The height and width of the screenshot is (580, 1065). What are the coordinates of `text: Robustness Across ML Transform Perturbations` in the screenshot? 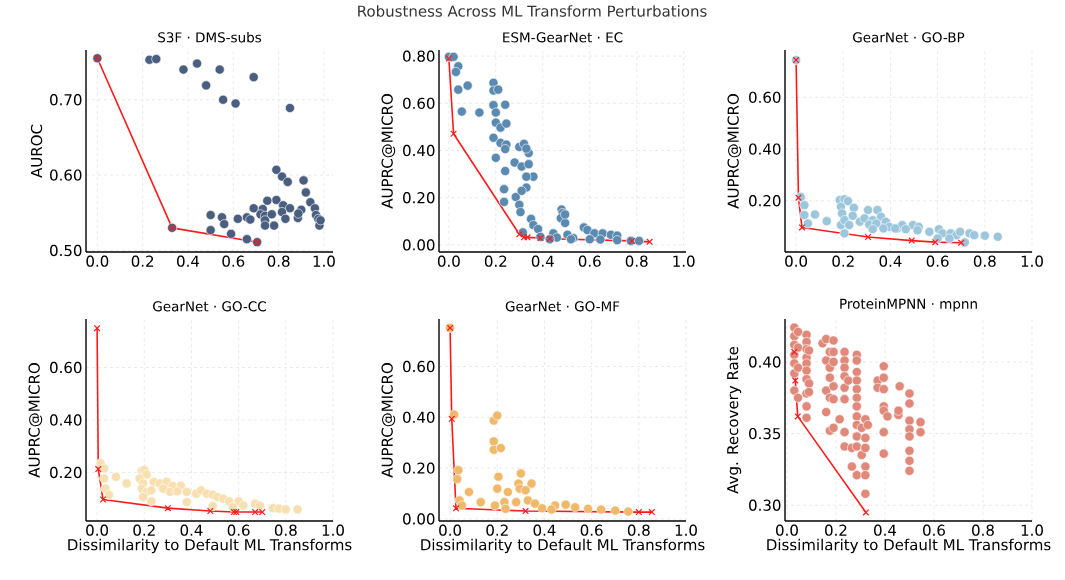 It's located at (532, 11).